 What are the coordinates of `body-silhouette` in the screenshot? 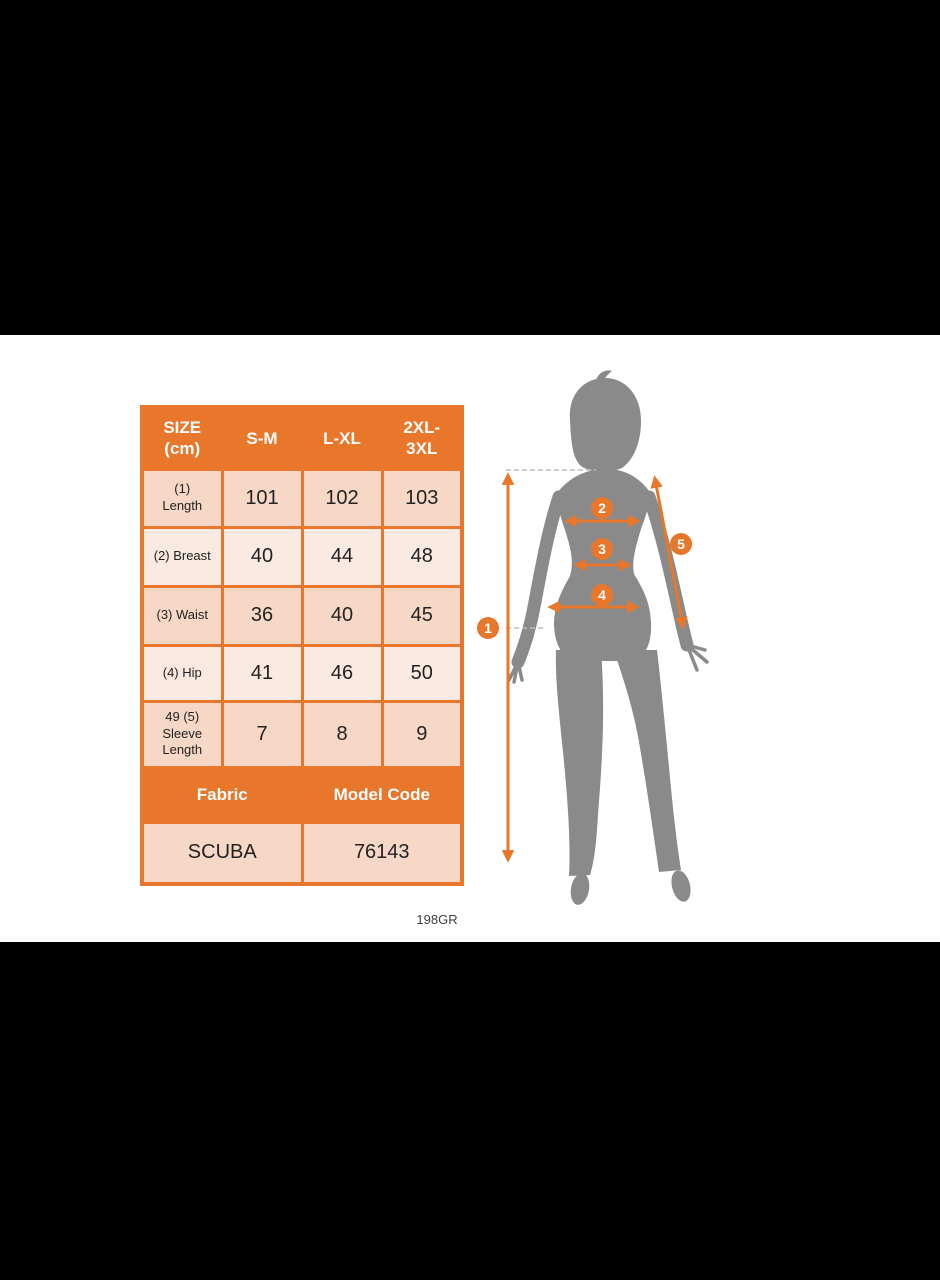 It's located at (608, 637).